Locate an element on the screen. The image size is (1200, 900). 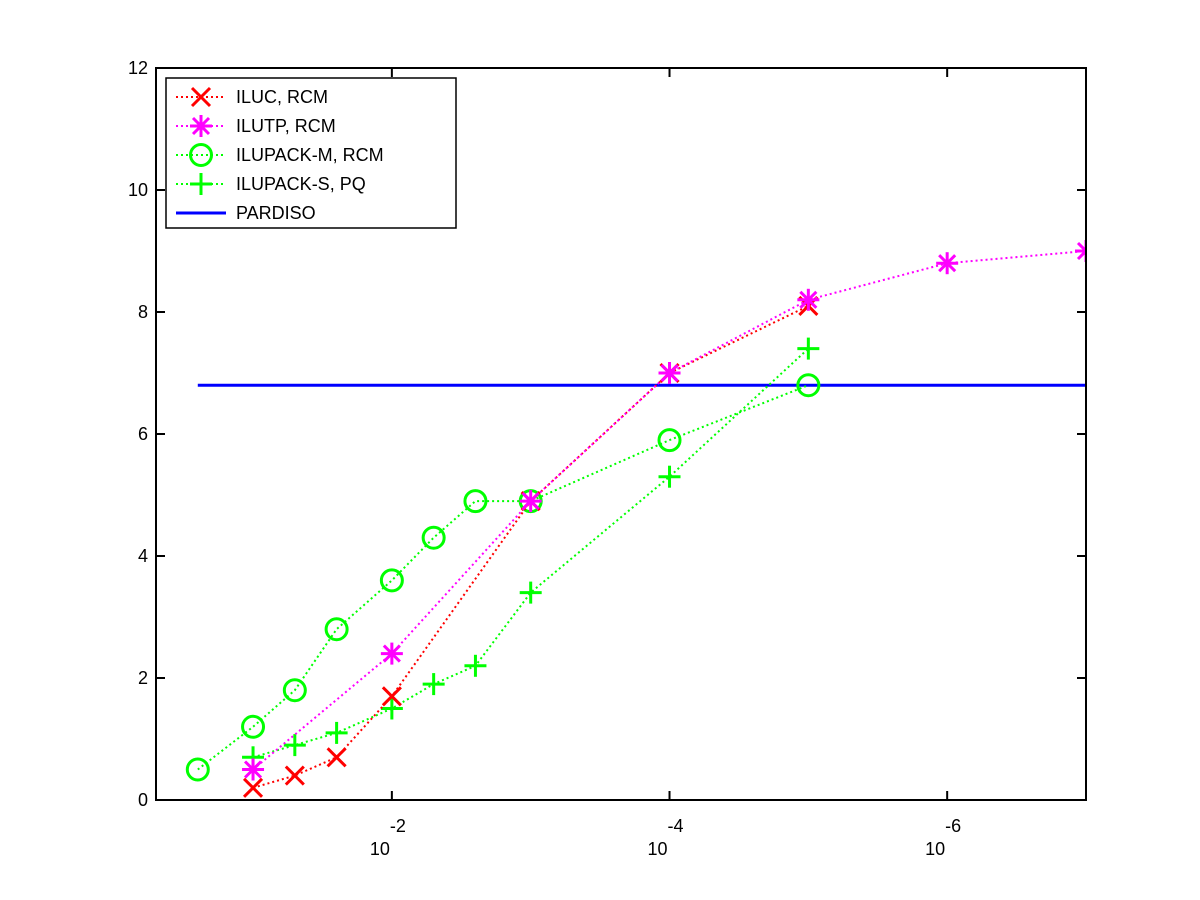
legend-label: ILUPACK-M, RCM is located at coordinates (310, 155).